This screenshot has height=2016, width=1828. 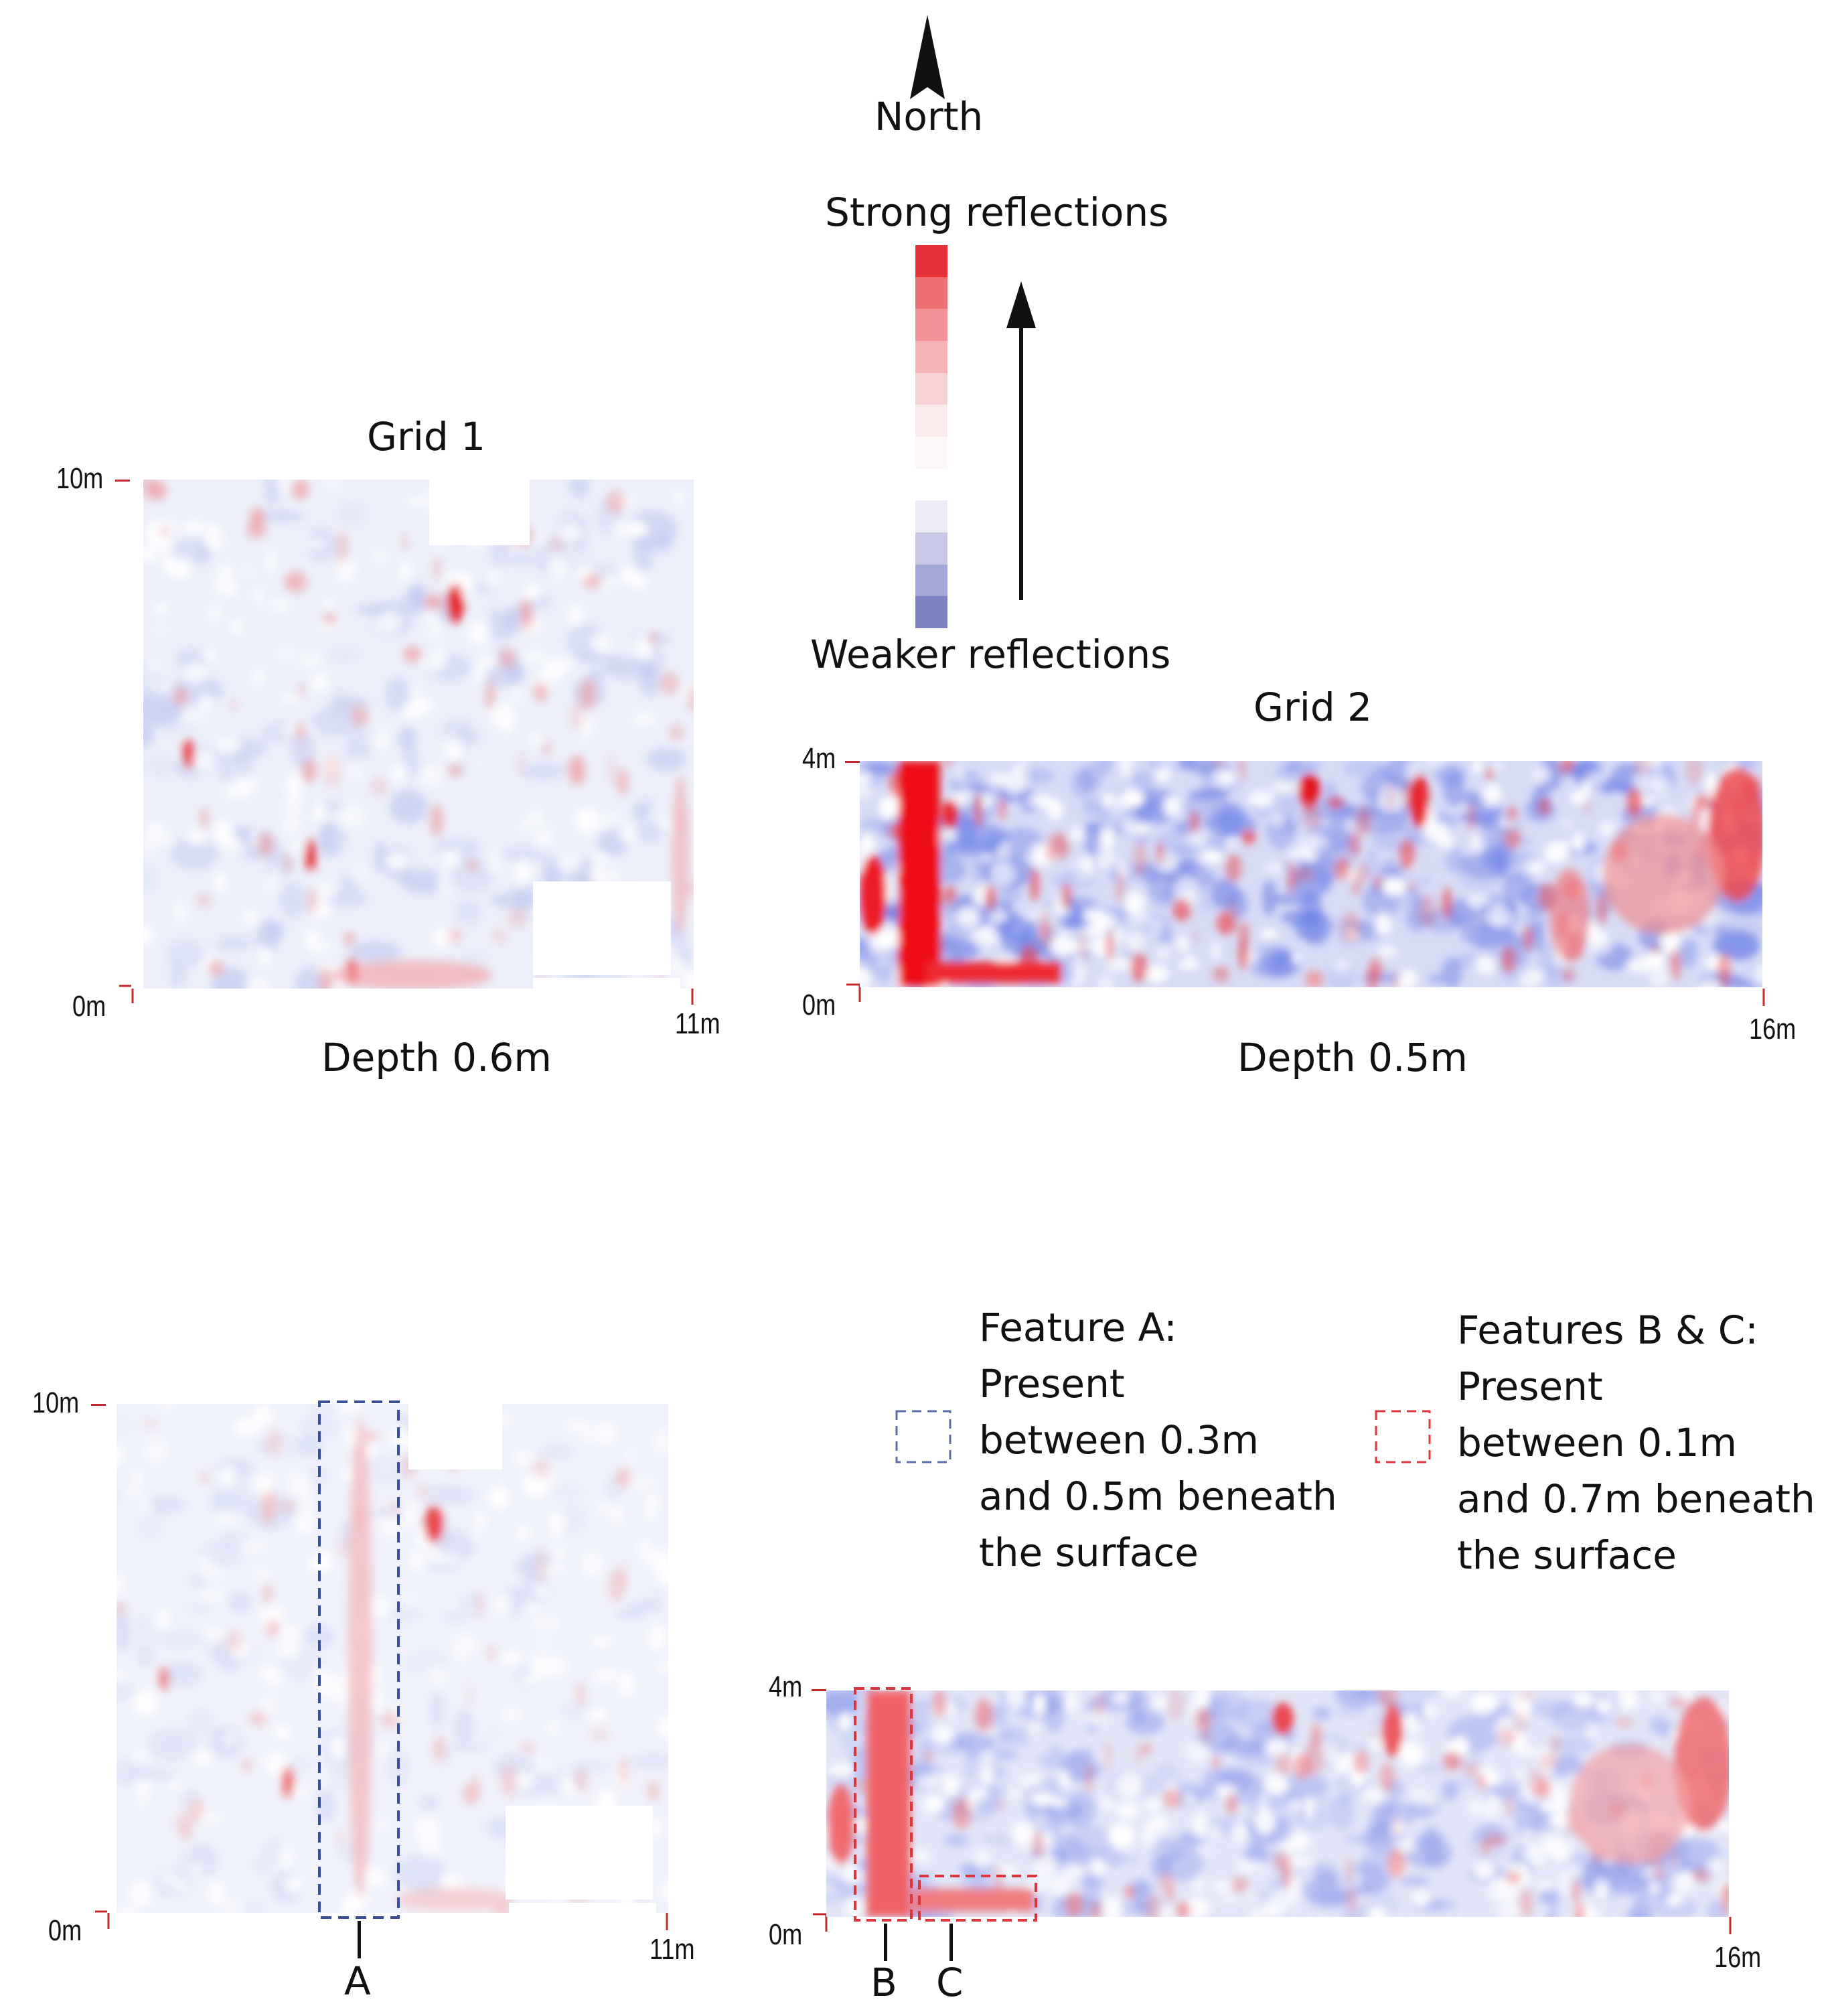 I want to click on feature-c-box, so click(x=977, y=1898).